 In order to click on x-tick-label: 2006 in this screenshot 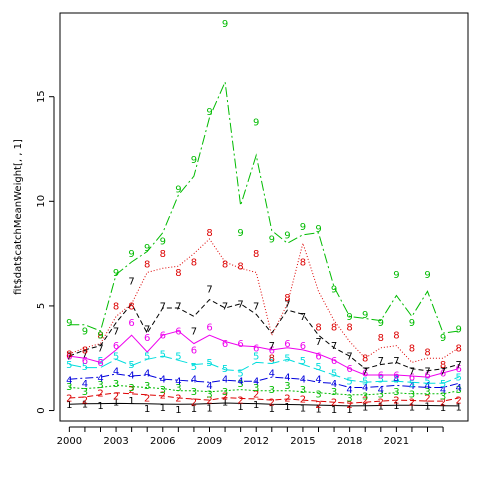, I will do `click(162, 441)`.